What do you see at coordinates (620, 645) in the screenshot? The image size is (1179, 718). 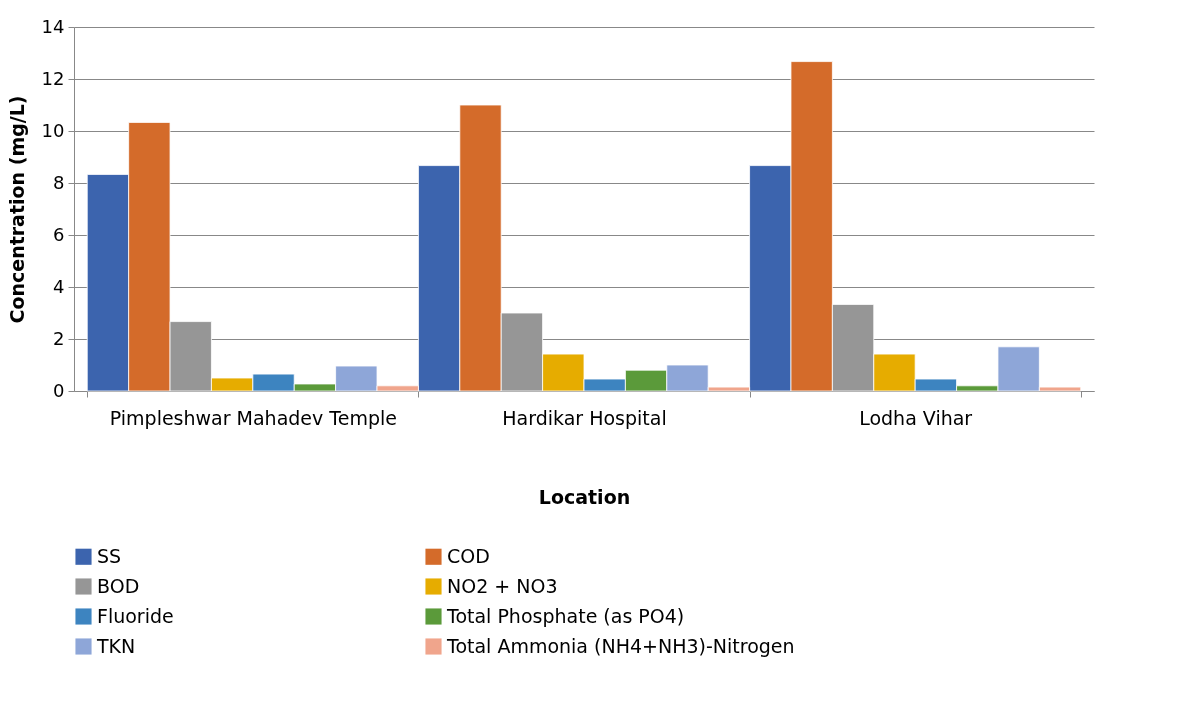 I see `legend-label: Total Ammonia (NH4+NH3)-Nitrogen` at bounding box center [620, 645].